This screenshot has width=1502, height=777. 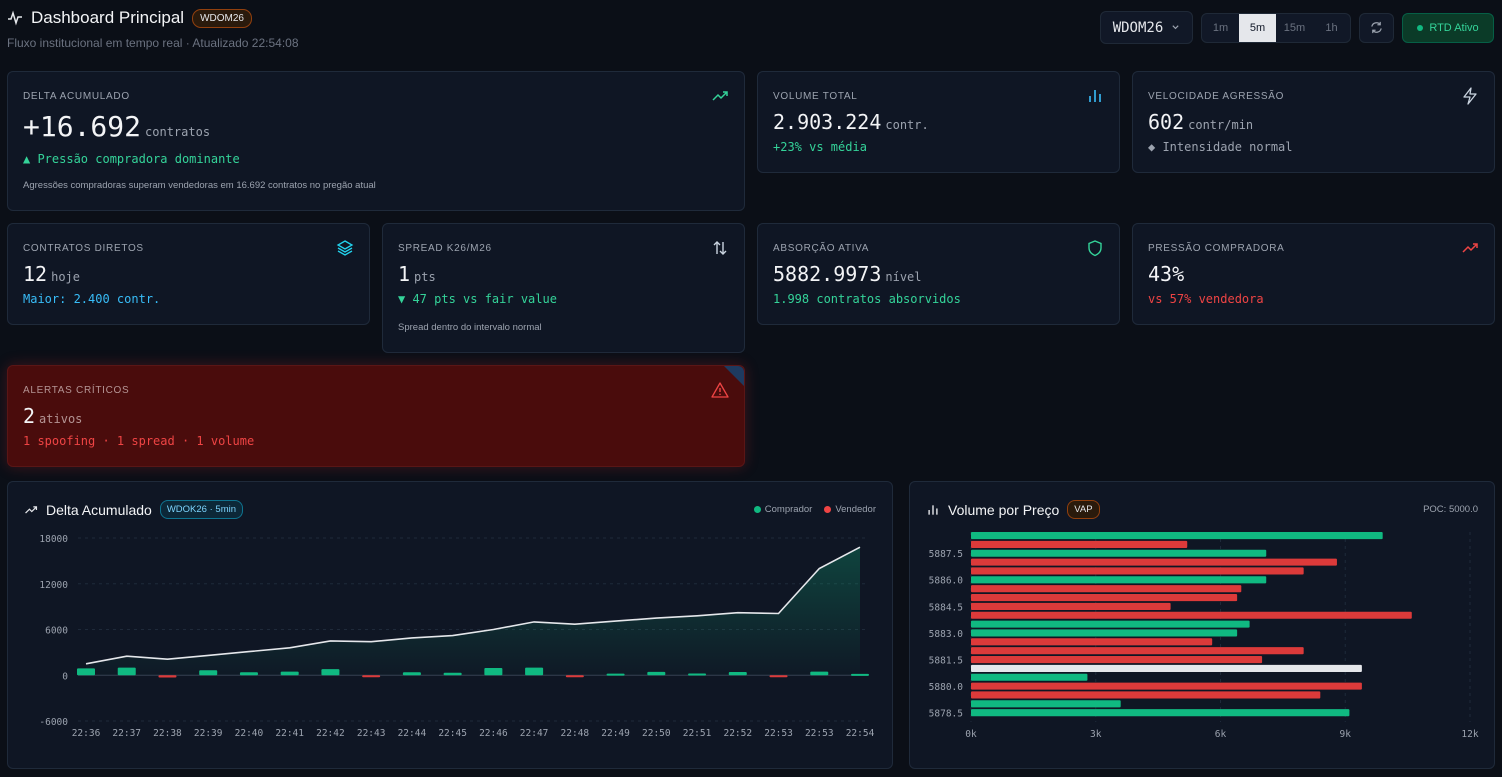 I want to click on diretos-unit: hoje, so click(x=65, y=277).